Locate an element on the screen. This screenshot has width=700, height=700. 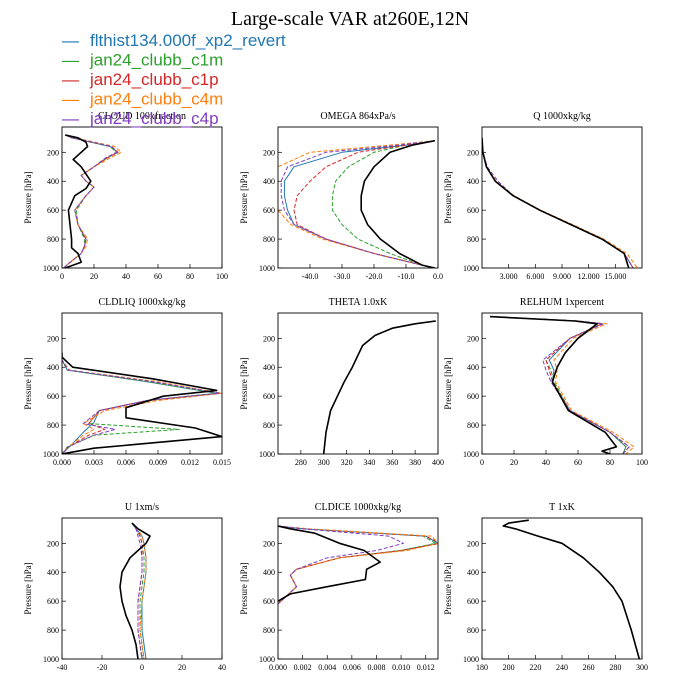
x-tick-label: 0.003 is located at coordinates (94, 462).